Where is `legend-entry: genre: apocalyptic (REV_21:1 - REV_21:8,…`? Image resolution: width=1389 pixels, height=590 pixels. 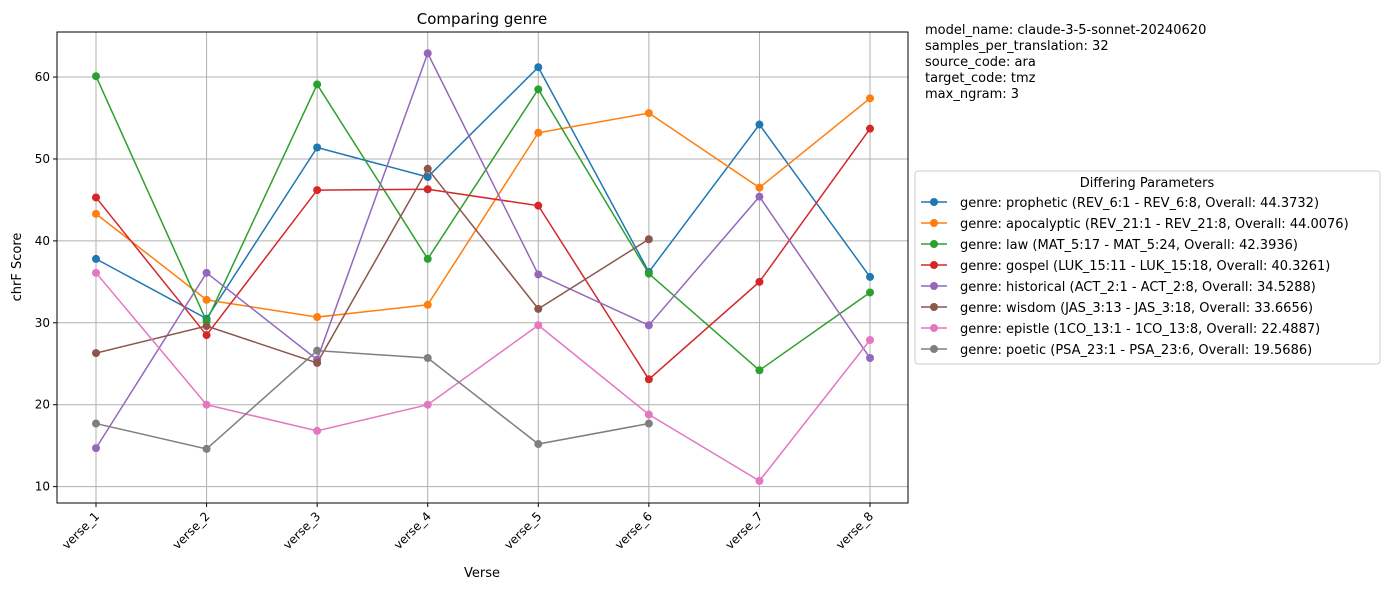
legend-entry: genre: apocalyptic (REV_21:1 - REV_21:8,… is located at coordinates (1135, 224).